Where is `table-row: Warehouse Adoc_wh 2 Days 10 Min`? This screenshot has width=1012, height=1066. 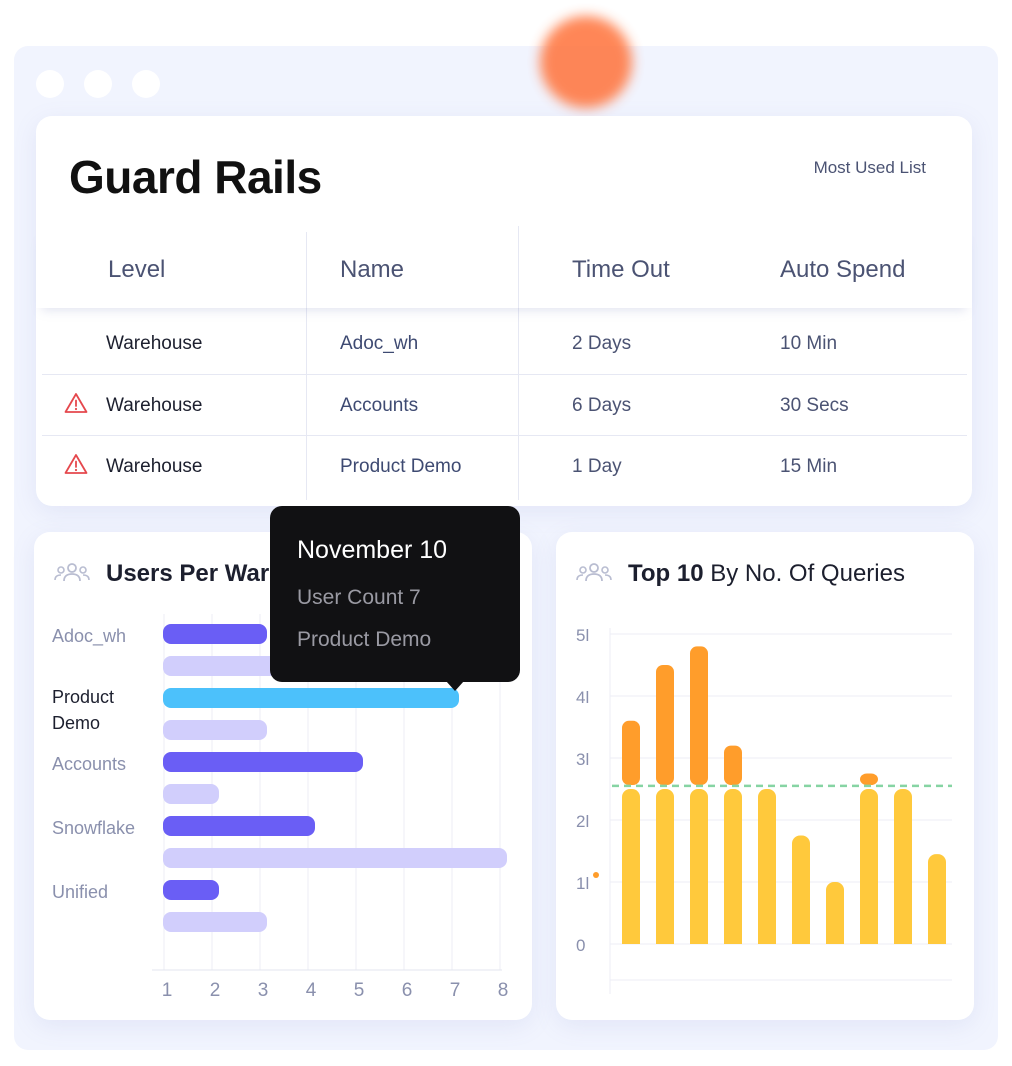 table-row: Warehouse Adoc_wh 2 Days 10 Min is located at coordinates (504, 344).